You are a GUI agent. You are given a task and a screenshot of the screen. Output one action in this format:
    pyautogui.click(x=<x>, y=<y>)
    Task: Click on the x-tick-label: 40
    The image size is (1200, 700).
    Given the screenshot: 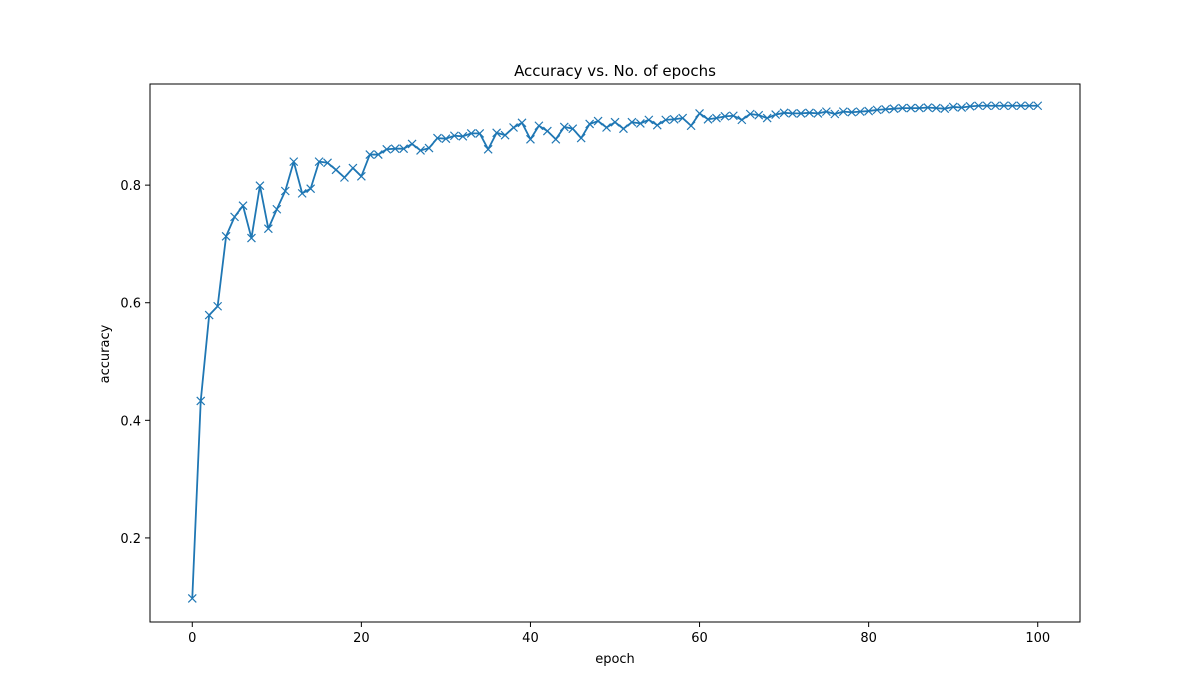 What is the action you would take?
    pyautogui.click(x=530, y=638)
    